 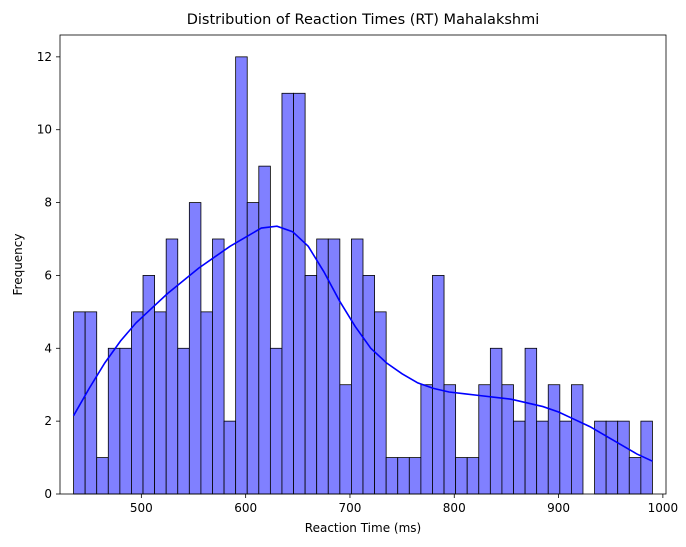 I want to click on y-tick-label: 10, so click(x=44, y=130).